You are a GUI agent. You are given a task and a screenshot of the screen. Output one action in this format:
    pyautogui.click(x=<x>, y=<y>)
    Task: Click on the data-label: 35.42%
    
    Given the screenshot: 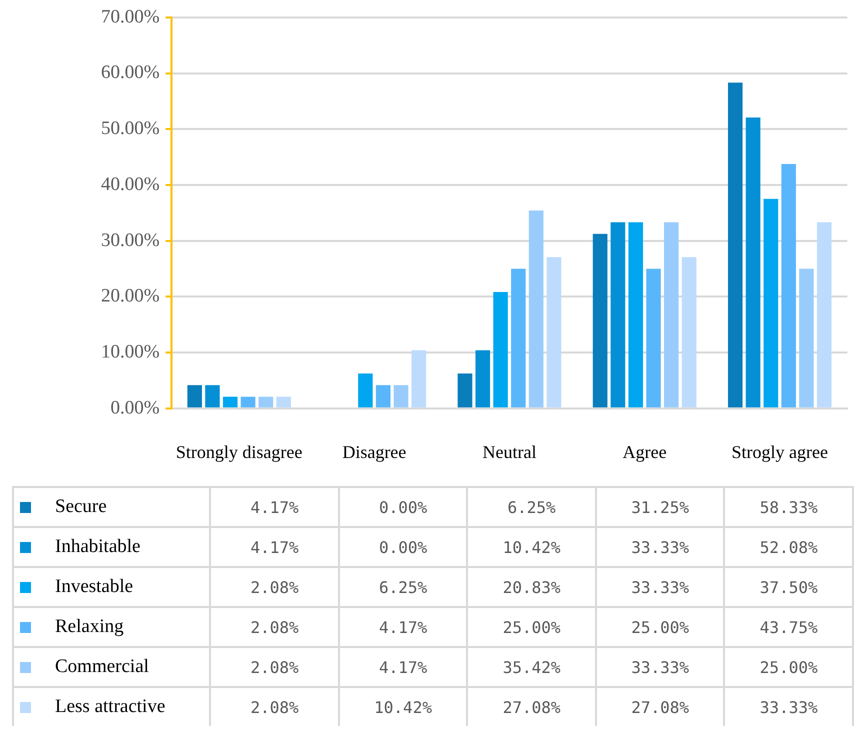 What is the action you would take?
    pyautogui.click(x=531, y=667)
    